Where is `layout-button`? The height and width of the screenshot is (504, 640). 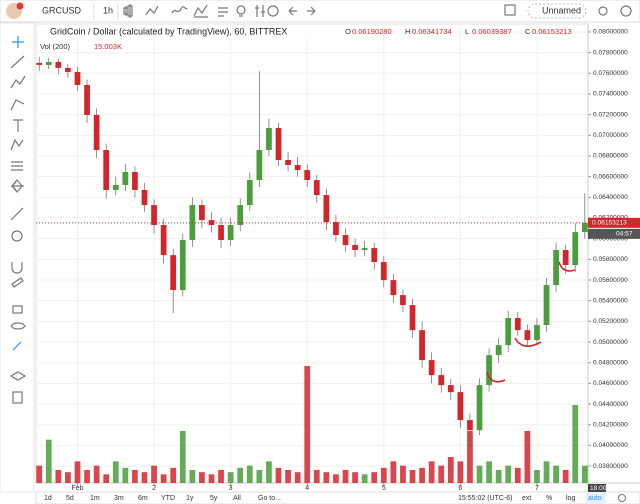
layout-button is located at coordinates (557, 11).